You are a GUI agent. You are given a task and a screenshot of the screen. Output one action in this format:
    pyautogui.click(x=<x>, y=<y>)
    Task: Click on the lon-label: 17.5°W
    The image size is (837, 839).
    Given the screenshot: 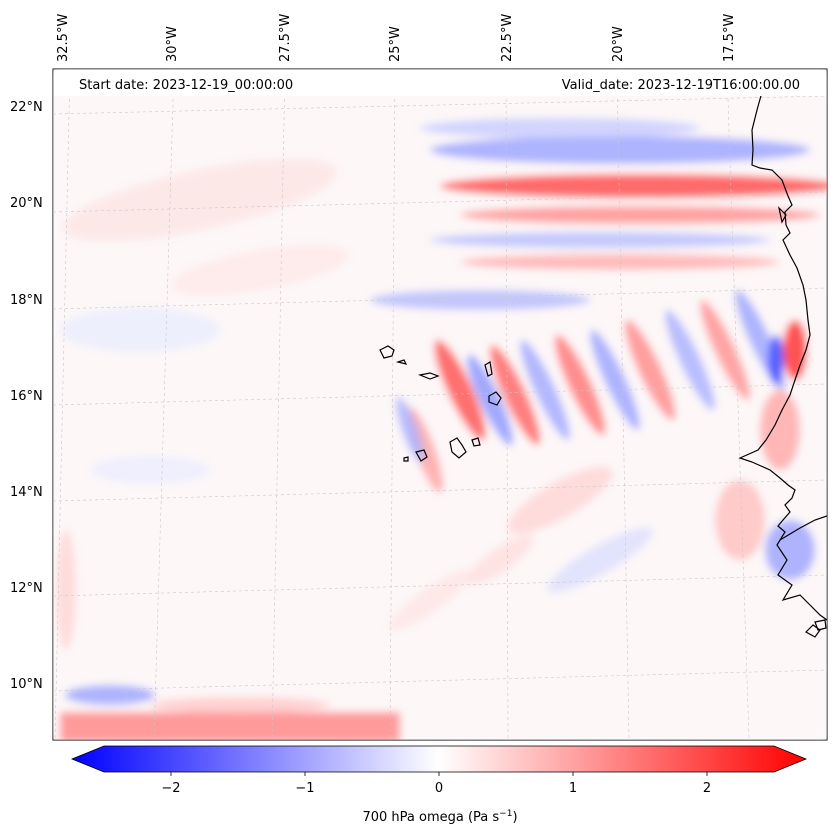 What is the action you would take?
    pyautogui.click(x=729, y=38)
    